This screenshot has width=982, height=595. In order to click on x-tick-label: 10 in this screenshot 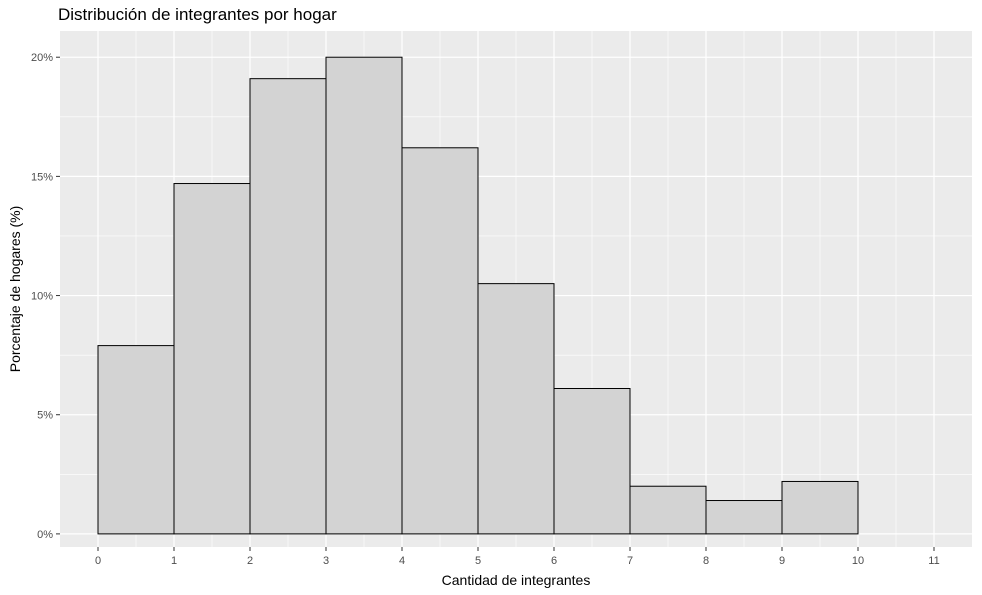, I will do `click(858, 561)`.